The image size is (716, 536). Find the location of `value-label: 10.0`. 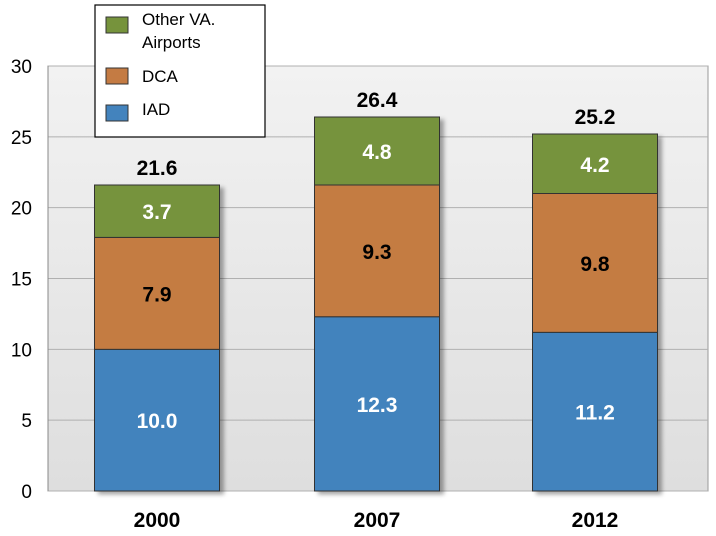

value-label: 10.0 is located at coordinates (157, 421).